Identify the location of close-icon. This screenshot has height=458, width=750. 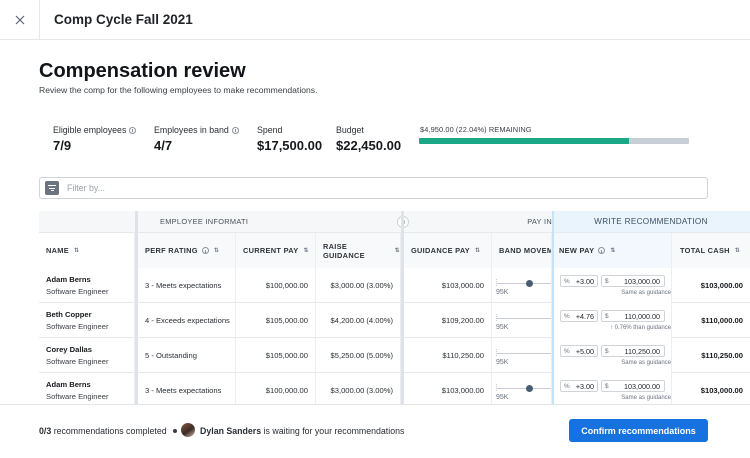
(19, 19).